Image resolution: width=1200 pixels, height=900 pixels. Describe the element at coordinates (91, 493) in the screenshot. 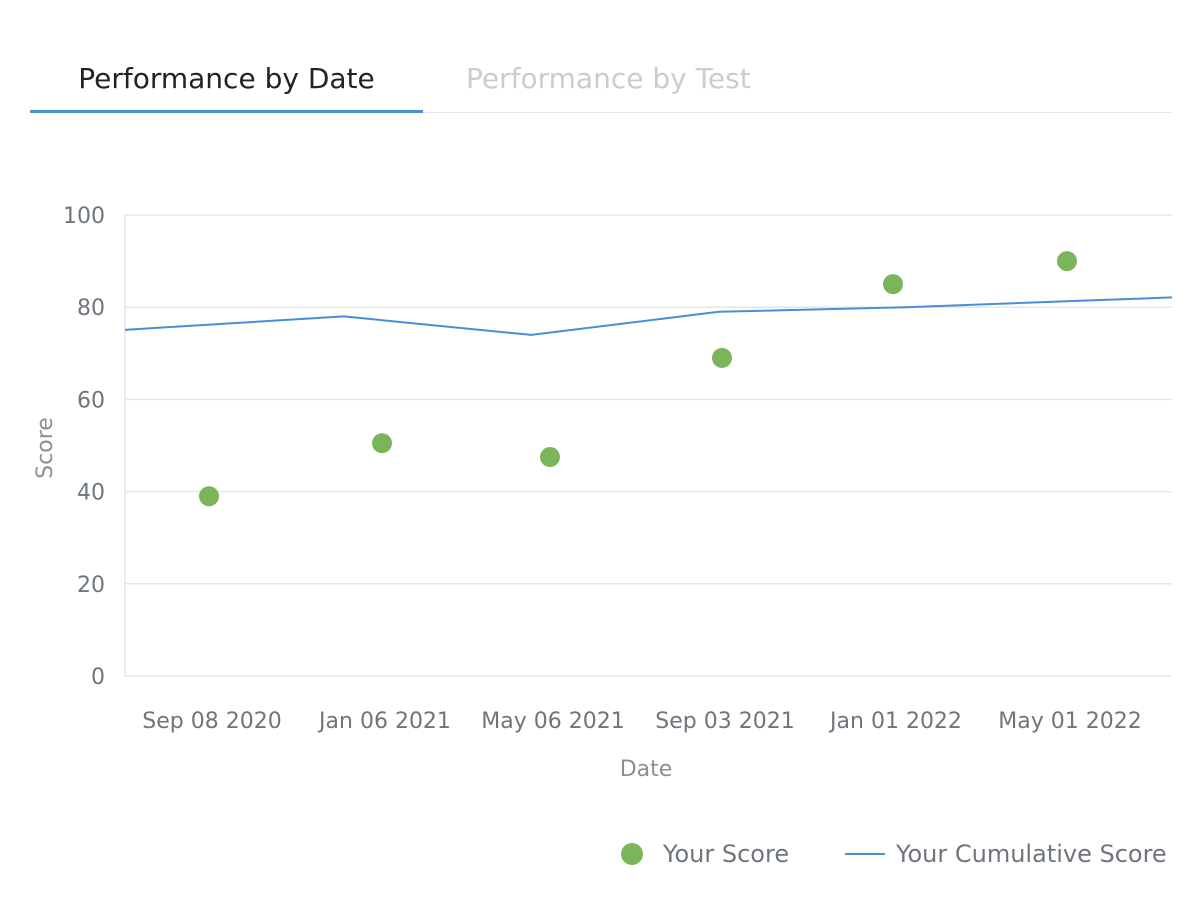

I see `y-tick-label: 40` at that location.